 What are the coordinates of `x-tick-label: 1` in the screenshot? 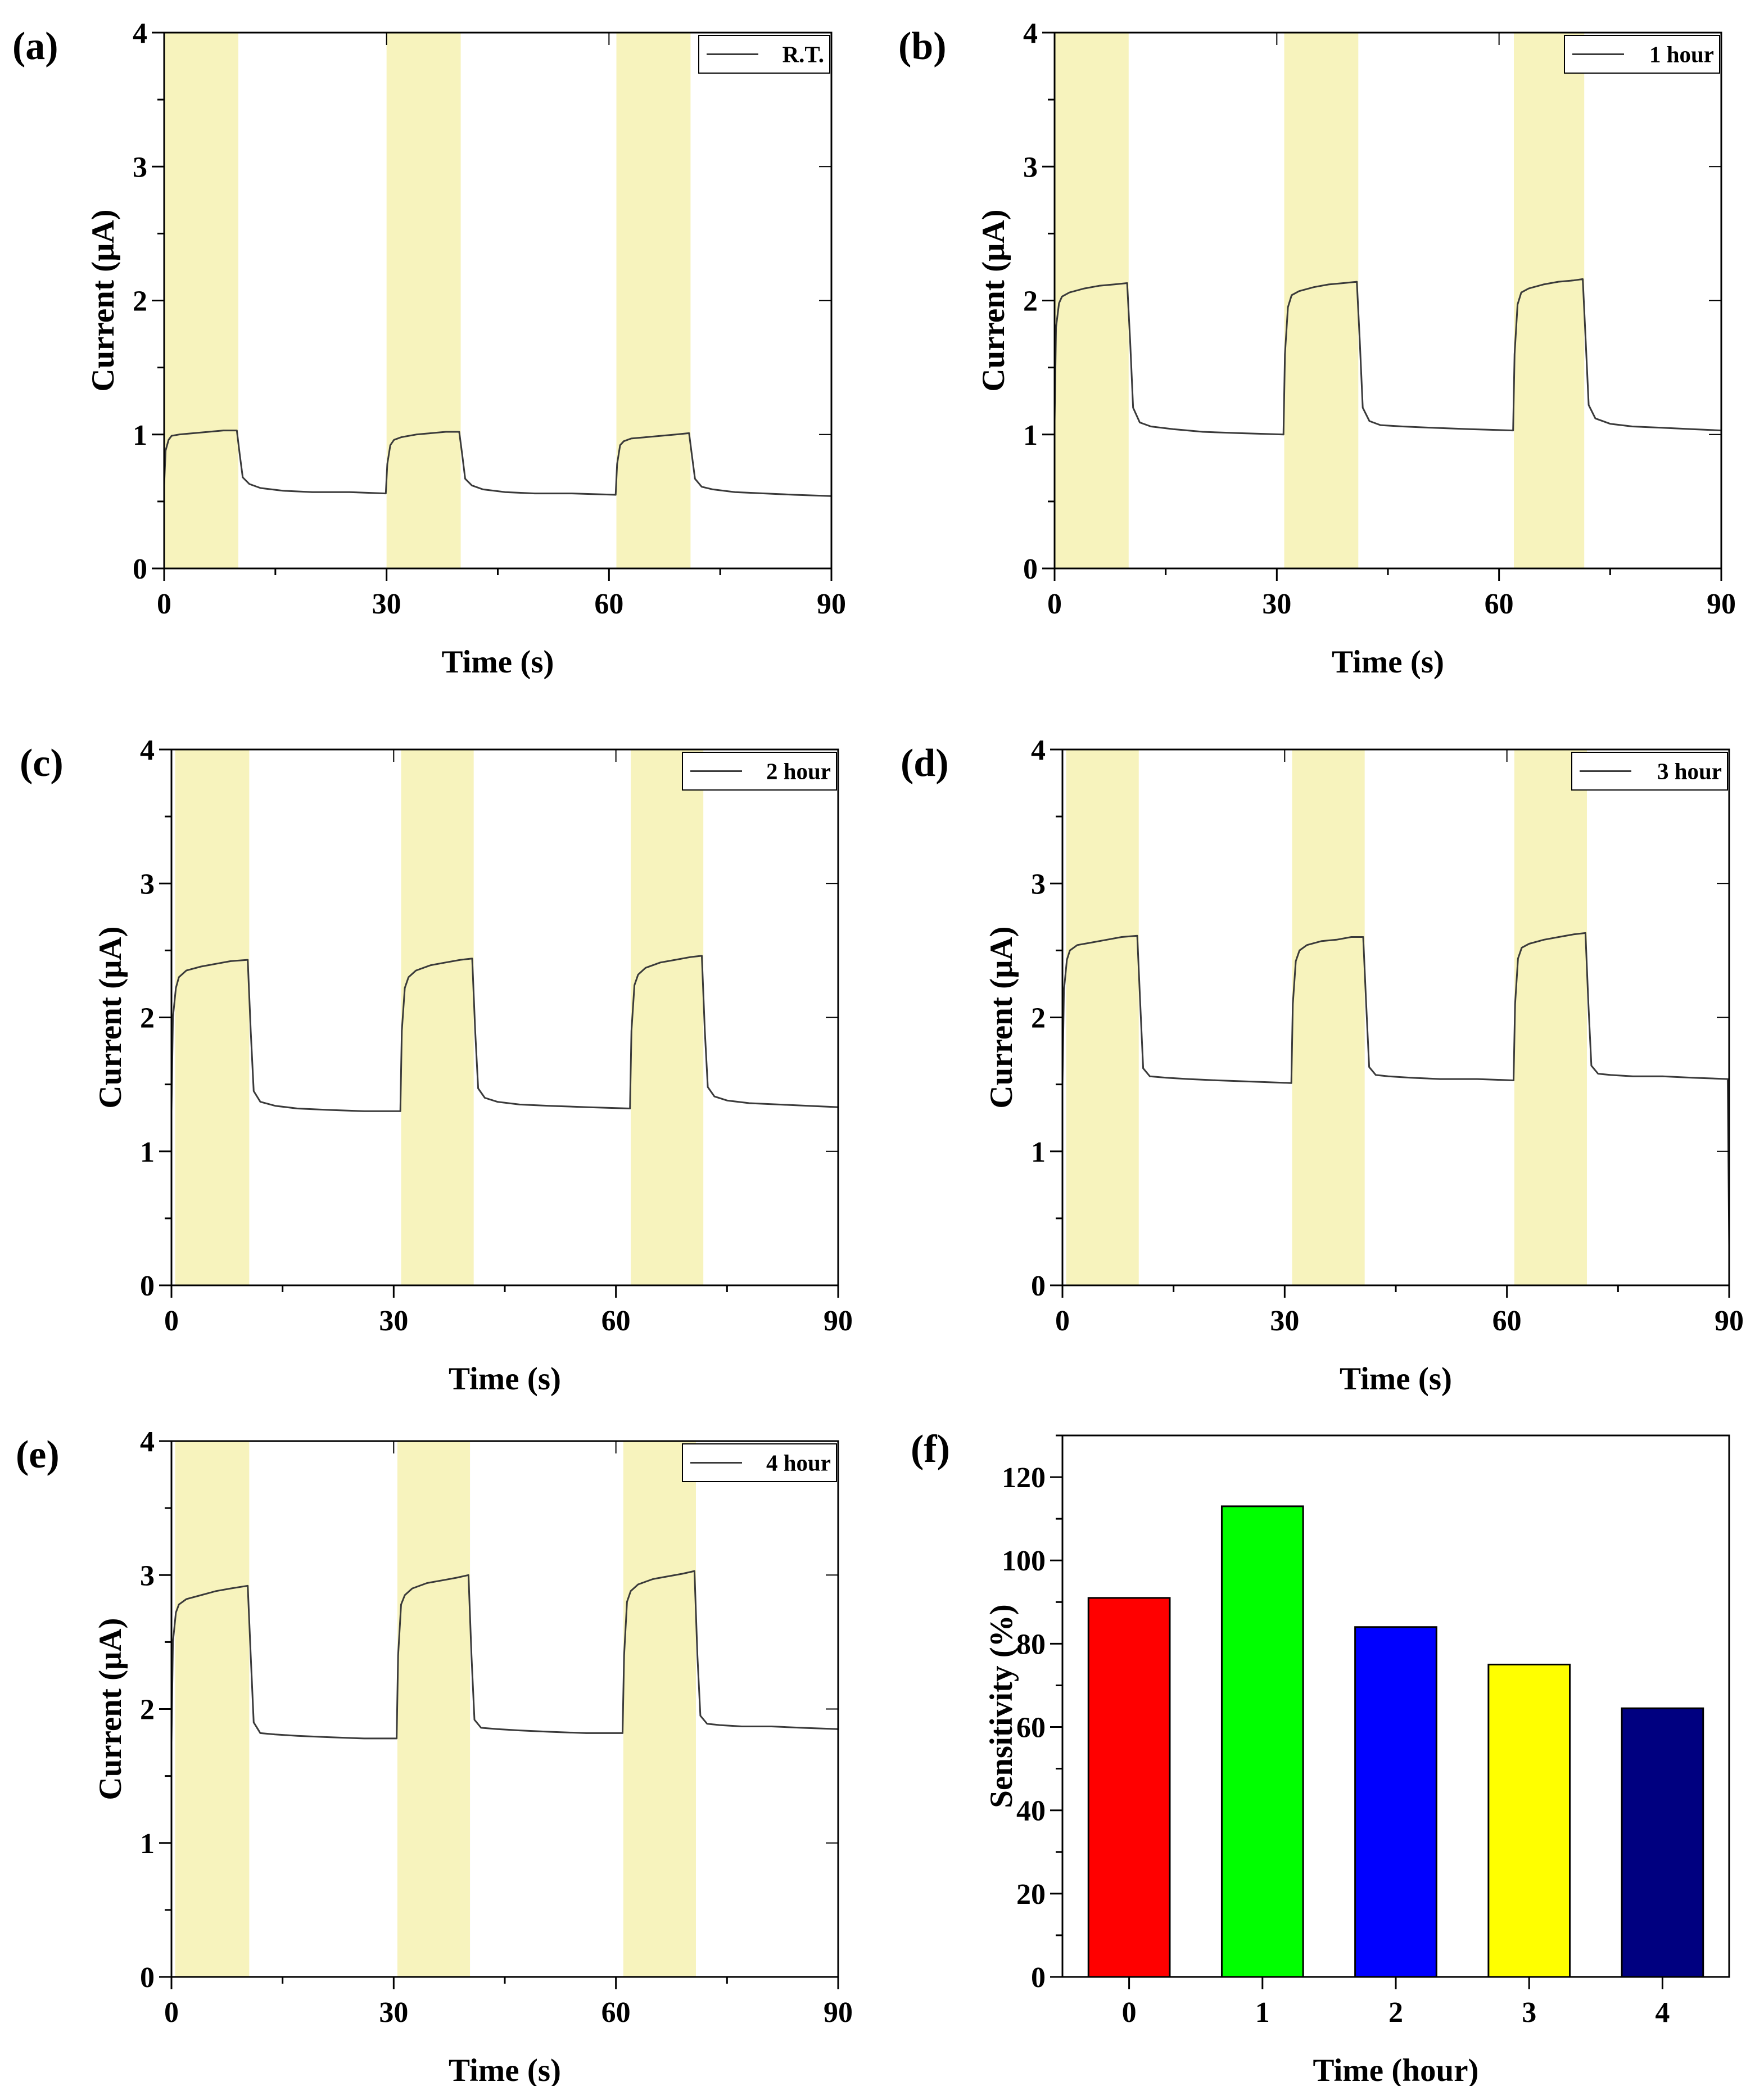 It's located at (1263, 2013).